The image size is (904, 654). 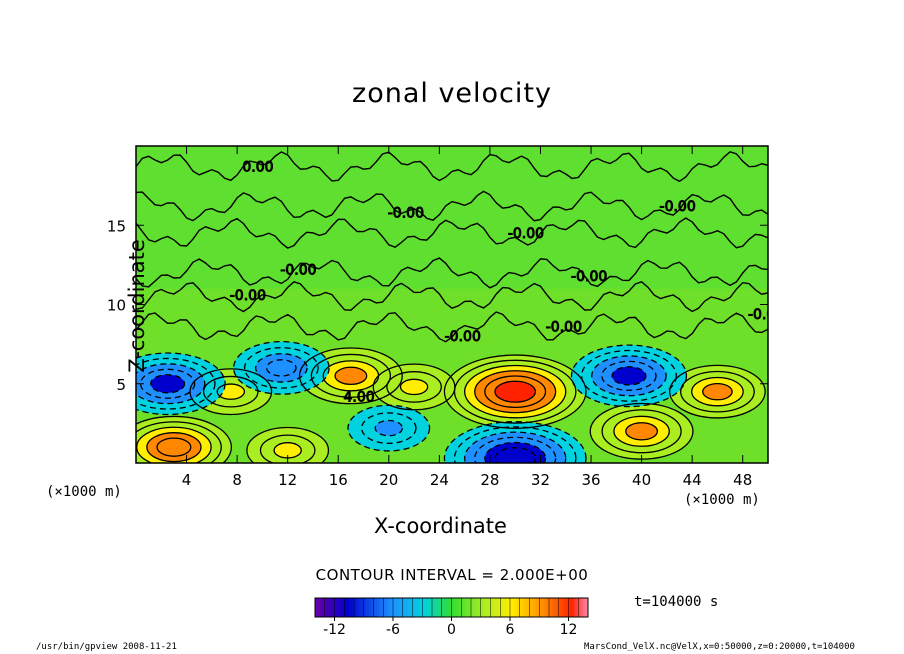 I want to click on x-tick-label-32: 32, so click(x=540, y=480).